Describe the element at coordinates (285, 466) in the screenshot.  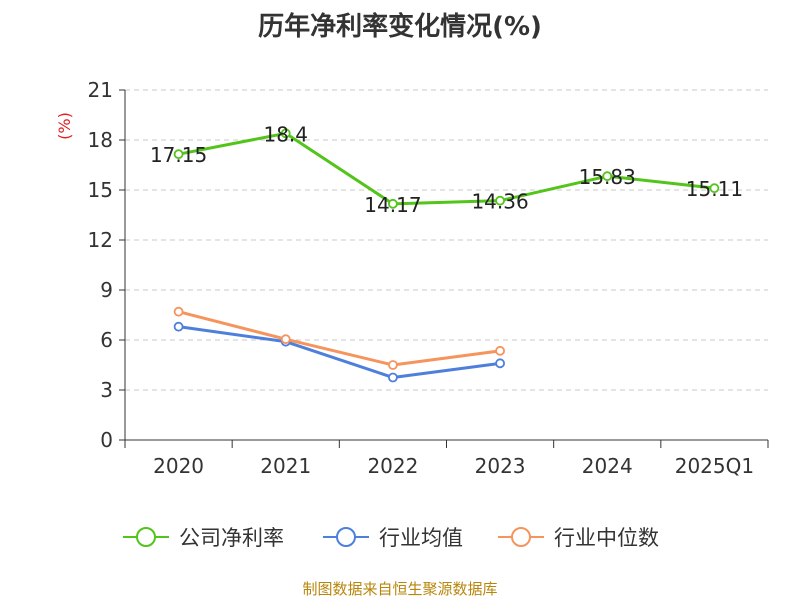
I see `x-tick-label: 2021` at that location.